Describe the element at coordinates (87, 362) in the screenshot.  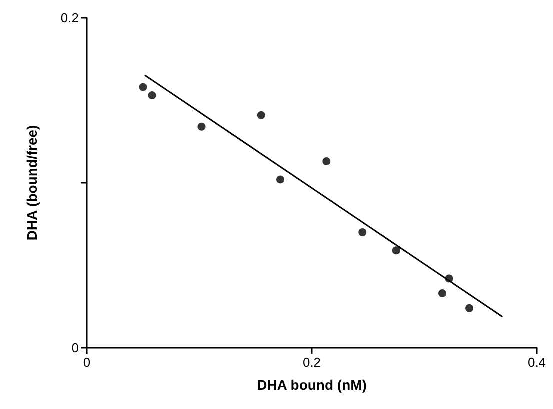
I see `x-tick-label: 0` at that location.